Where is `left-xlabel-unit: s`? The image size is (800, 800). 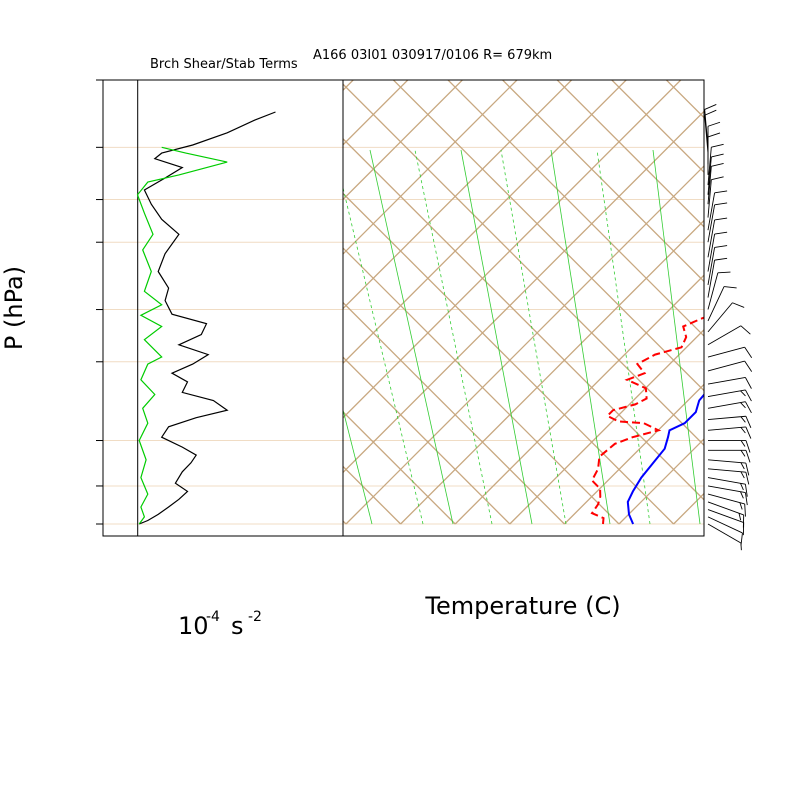
left-xlabel-unit: s is located at coordinates (237, 626).